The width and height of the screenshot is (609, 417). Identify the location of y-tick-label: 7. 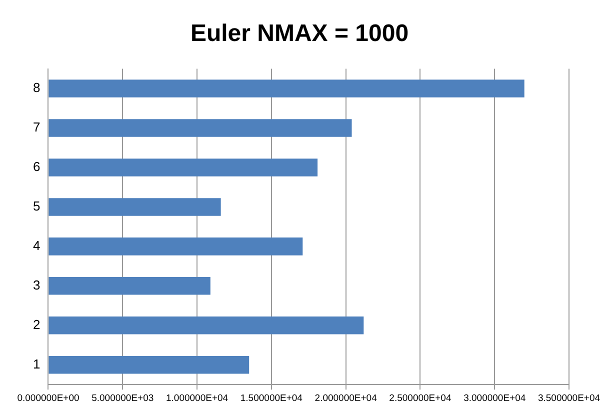
(36, 127).